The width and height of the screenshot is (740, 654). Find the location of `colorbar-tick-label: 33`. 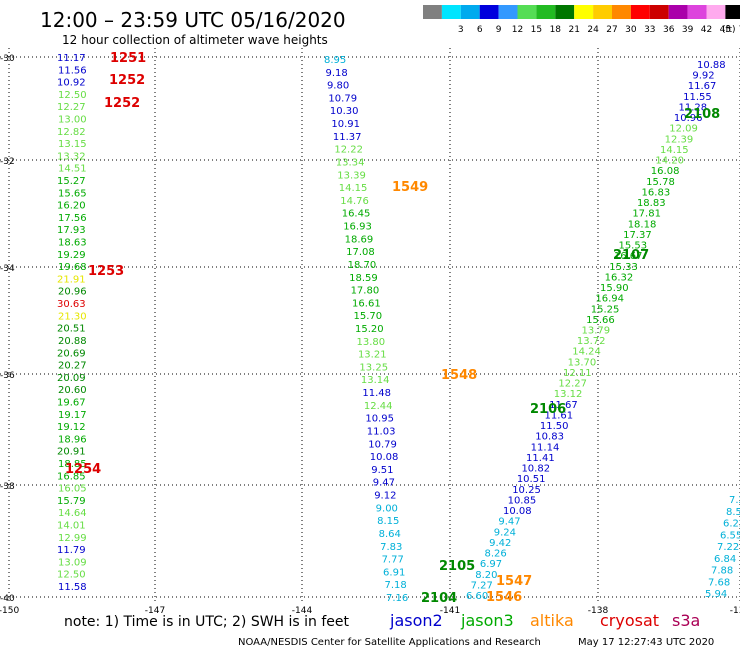

colorbar-tick-label: 33 is located at coordinates (649, 30).